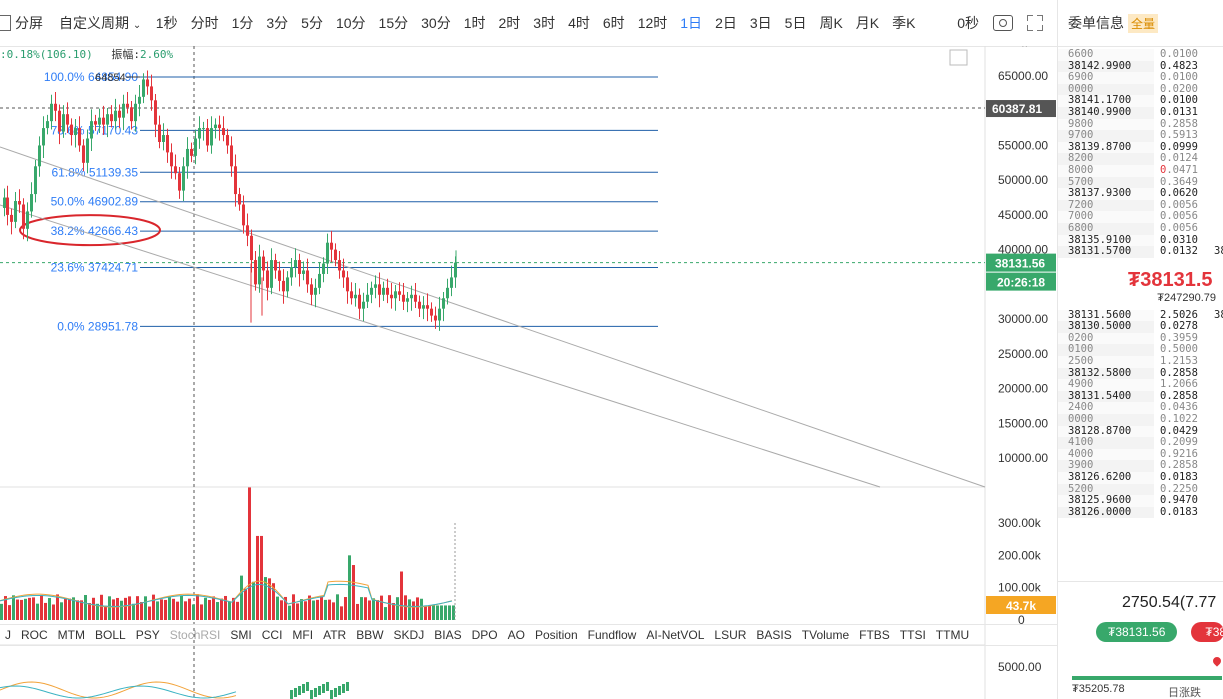  Describe the element at coordinates (544, 23) in the screenshot. I see `period-tab: 3时` at that location.